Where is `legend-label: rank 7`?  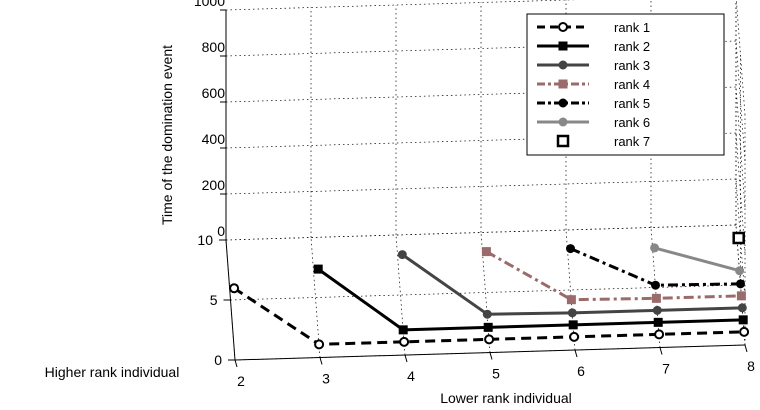 legend-label: rank 7 is located at coordinates (632, 141).